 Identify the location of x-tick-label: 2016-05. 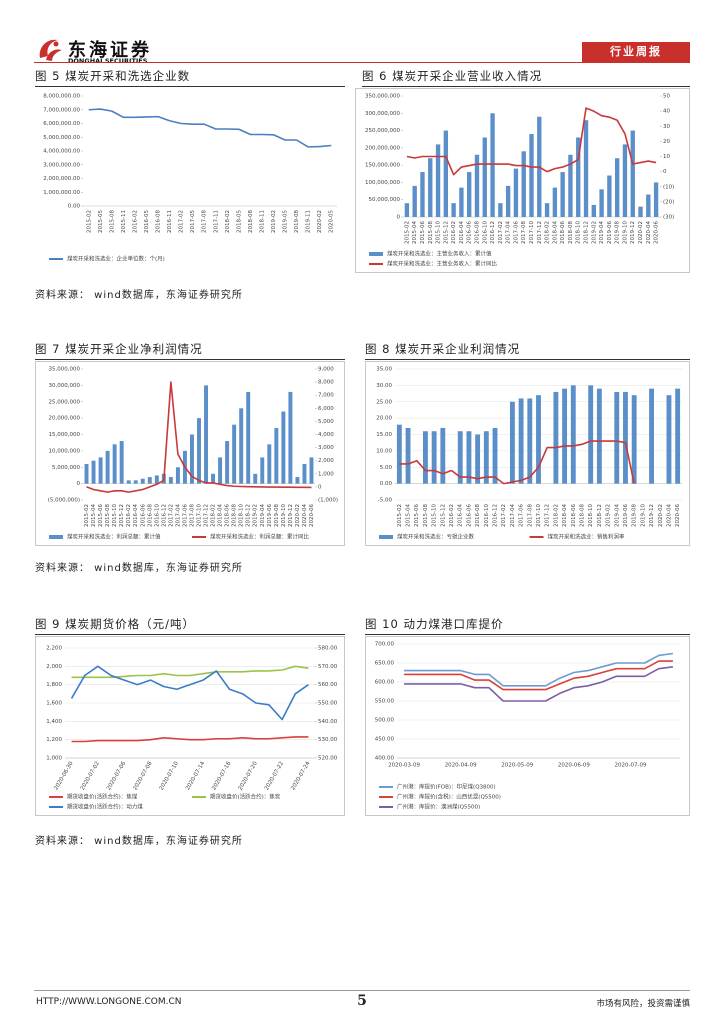
(147, 221).